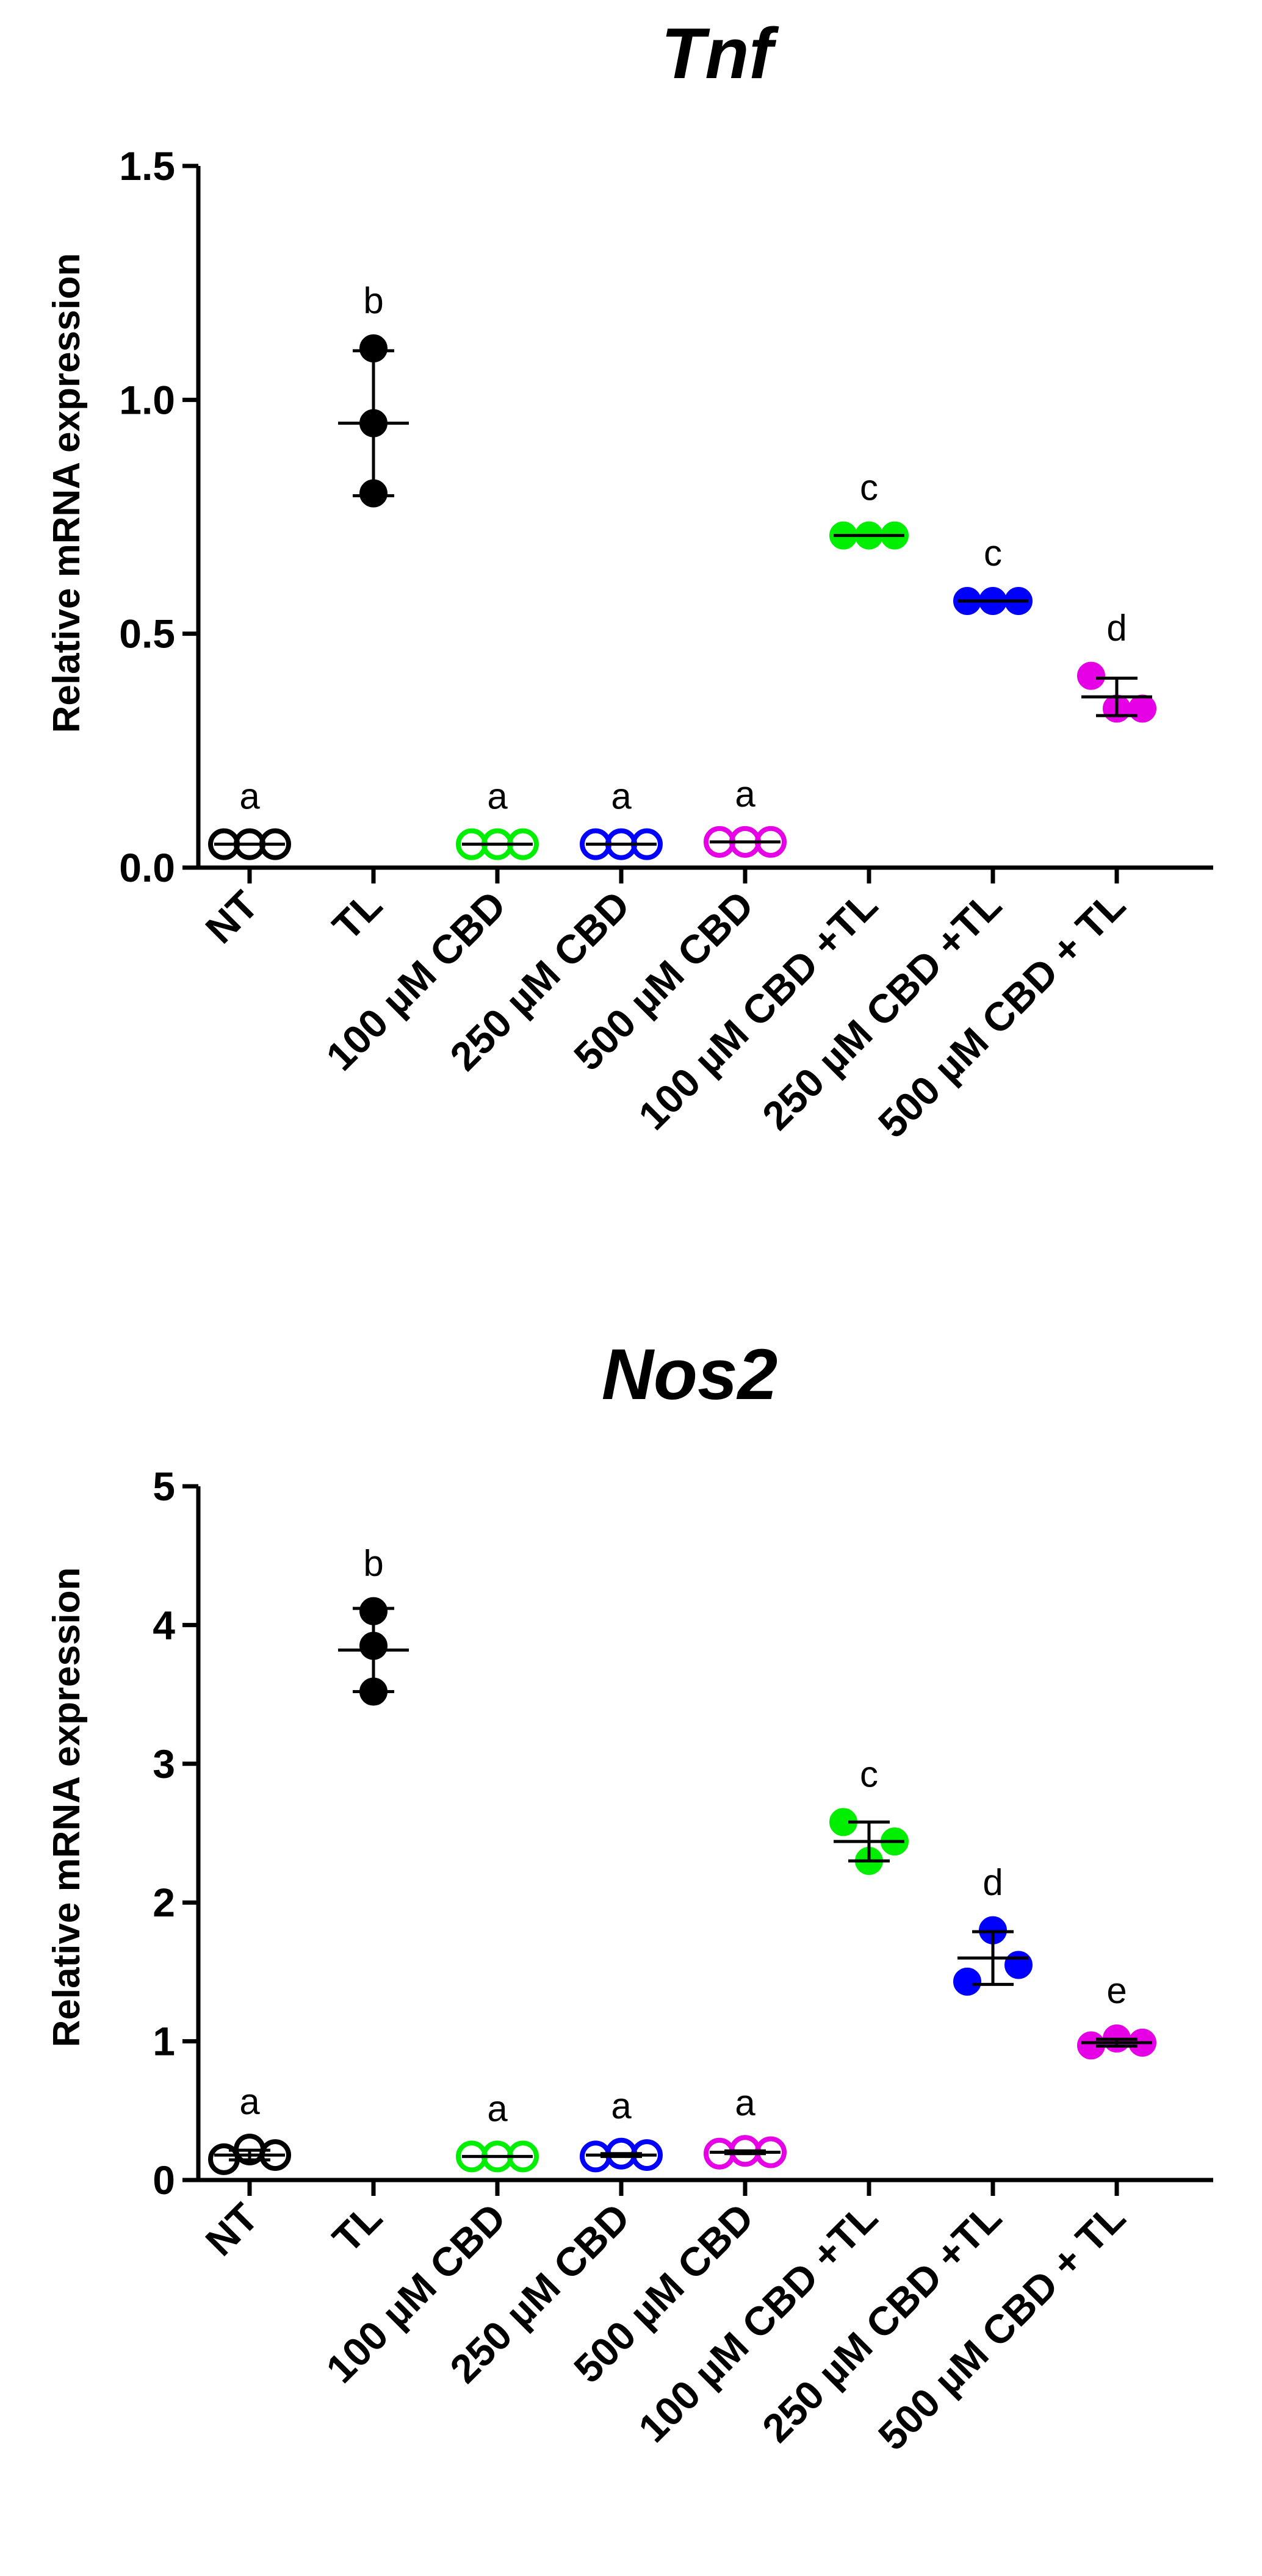 The height and width of the screenshot is (2576, 1262). I want to click on nos2-x-tick-label: TL, so click(357, 2228).